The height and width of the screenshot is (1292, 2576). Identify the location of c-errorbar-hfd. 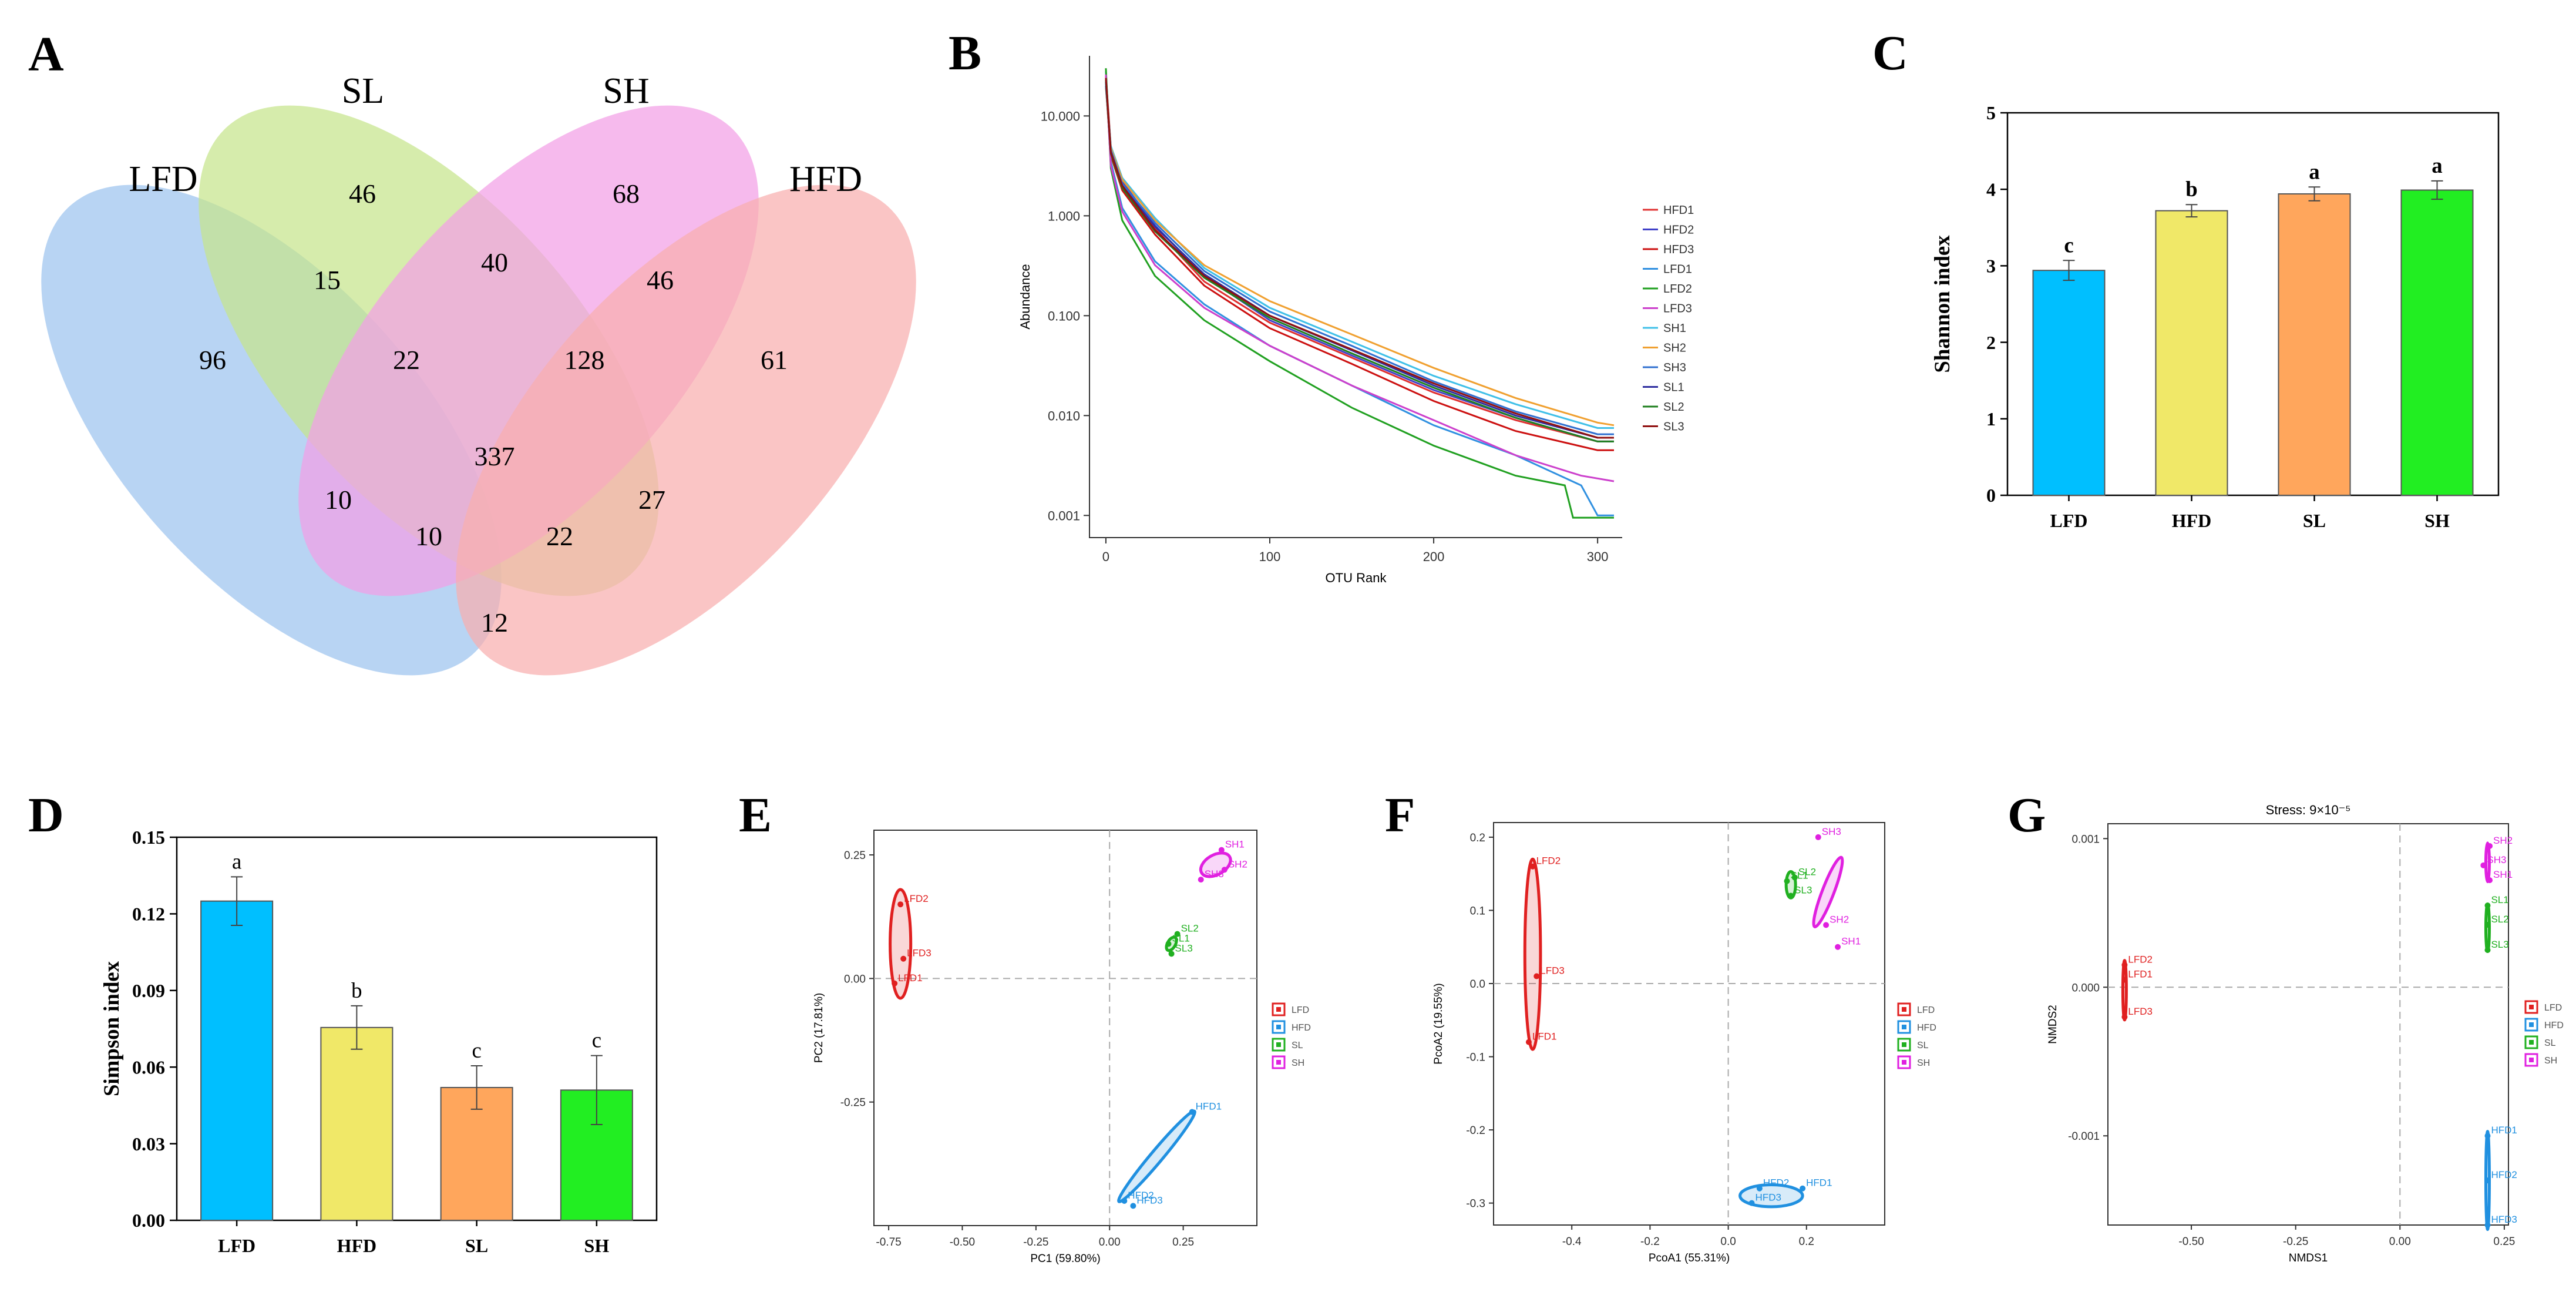
(2191, 211).